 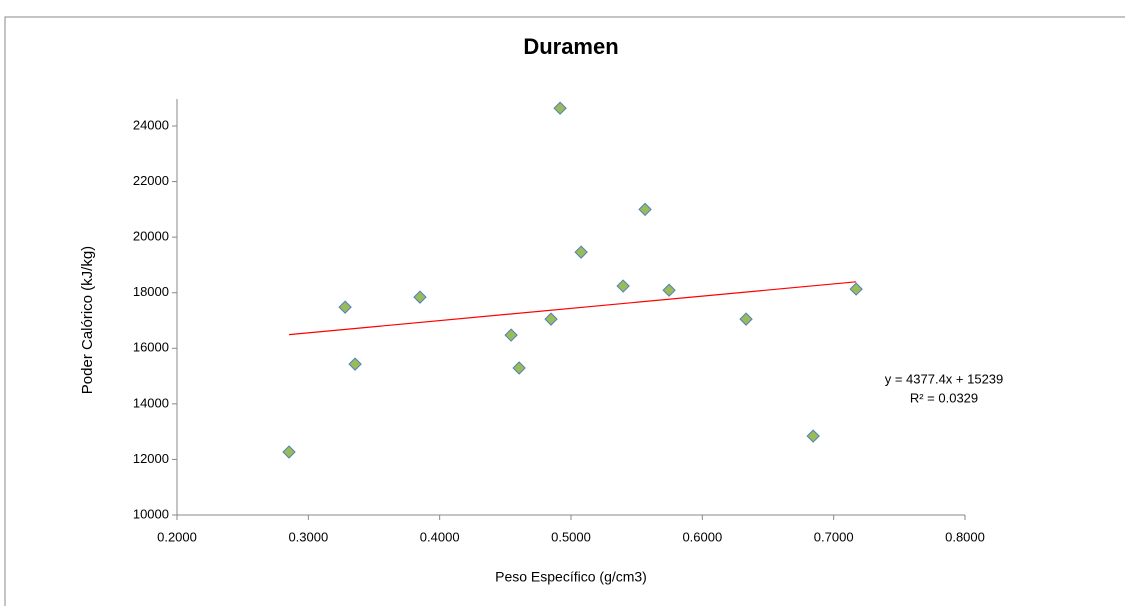 I want to click on x-tick-label: 0.8000, so click(x=965, y=536).